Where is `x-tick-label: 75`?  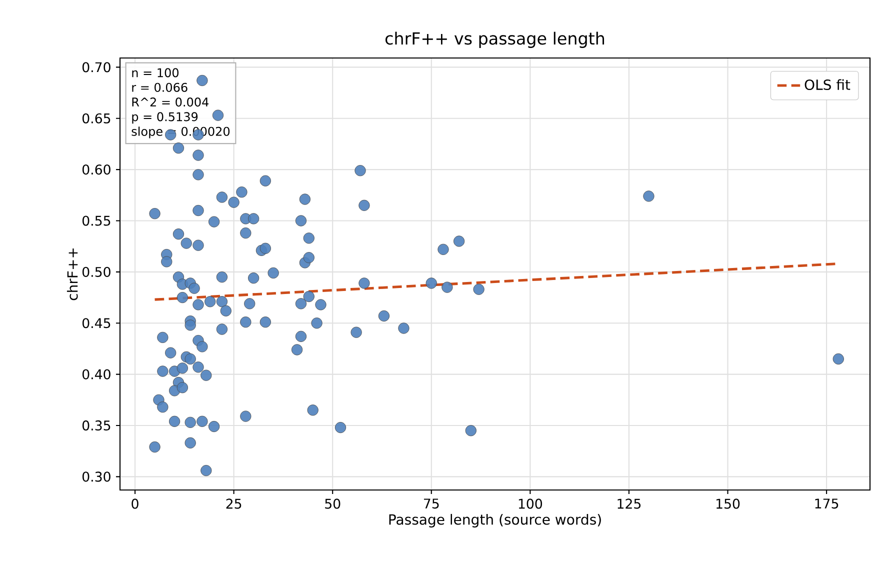
x-tick-label: 75 is located at coordinates (431, 503).